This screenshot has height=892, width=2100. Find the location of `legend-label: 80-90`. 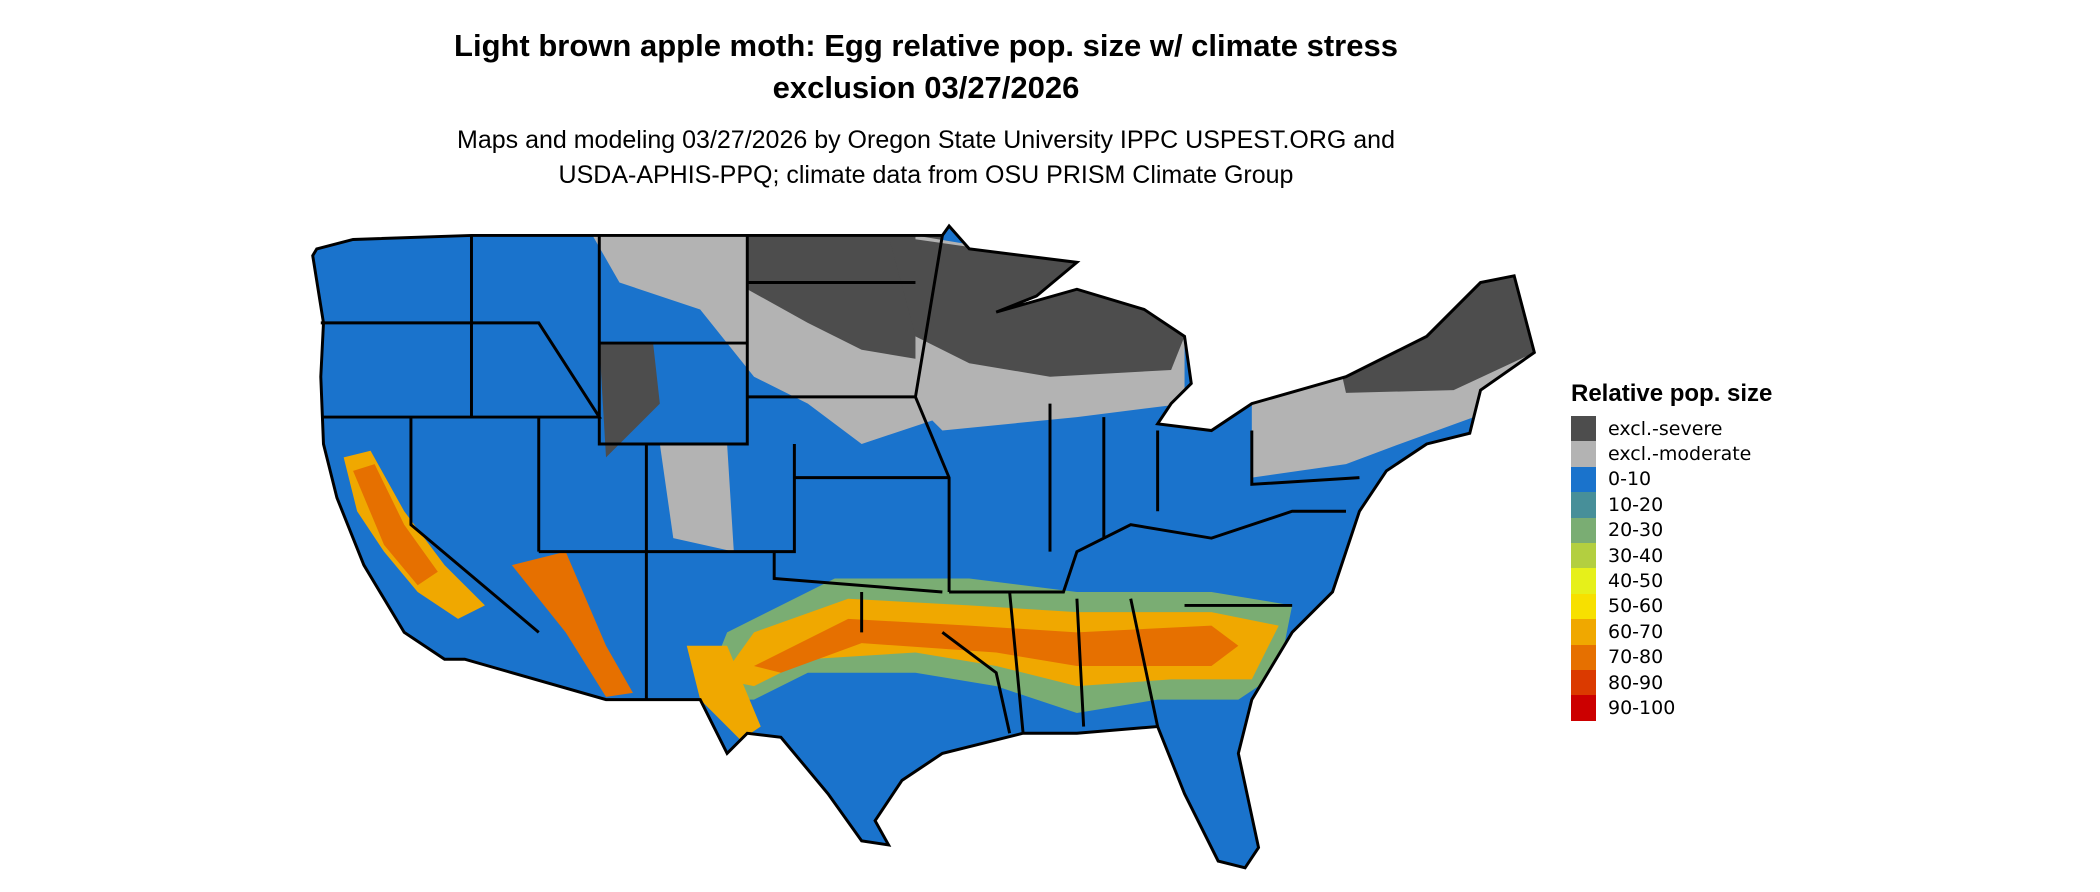

legend-label: 80-90 is located at coordinates (1636, 682).